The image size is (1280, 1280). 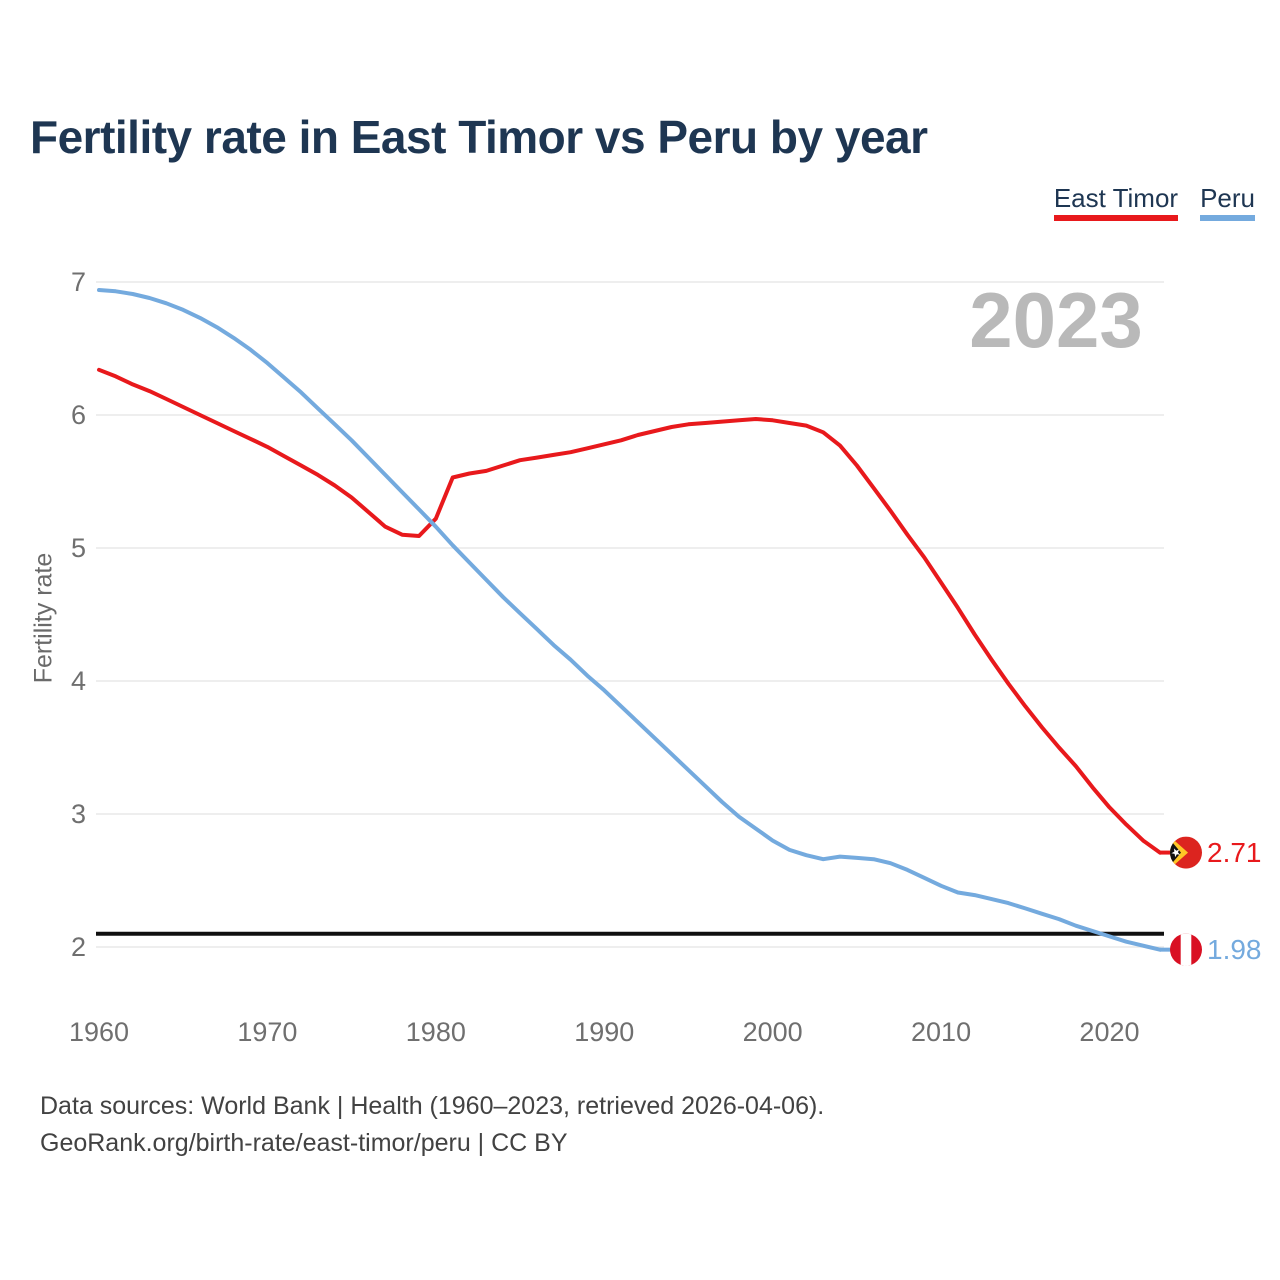 What do you see at coordinates (436, 1032) in the screenshot?
I see `x-tick-label: 1980` at bounding box center [436, 1032].